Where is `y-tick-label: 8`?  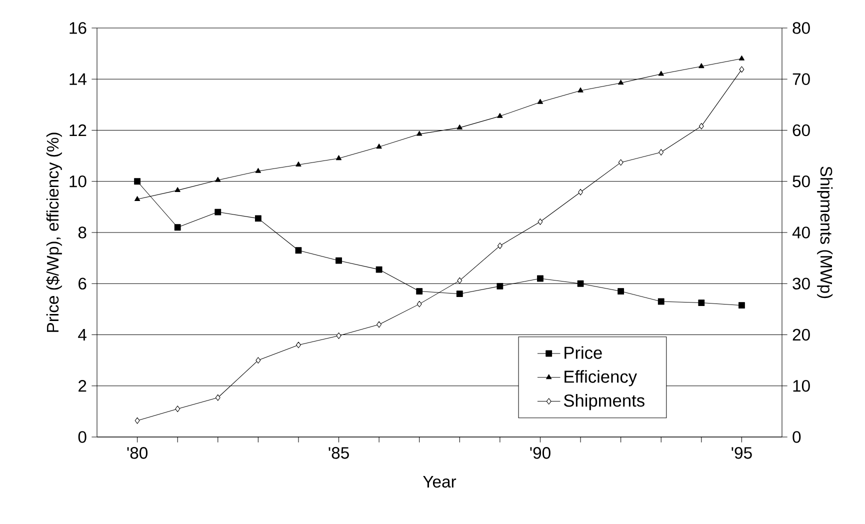
y-tick-label: 8 is located at coordinates (82, 232).